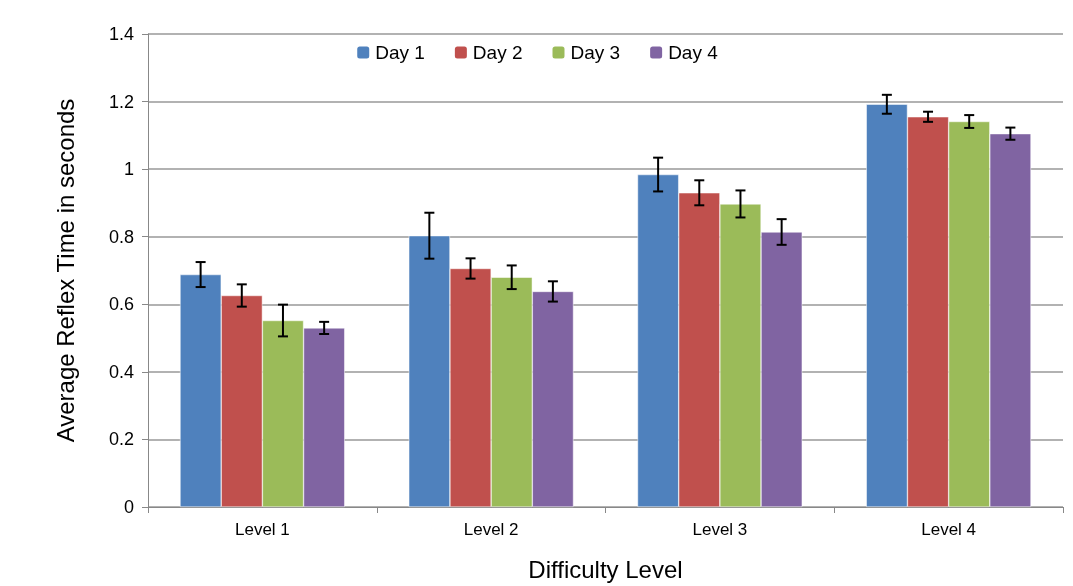 The image size is (1073, 586). Describe the element at coordinates (720, 529) in the screenshot. I see `x-tick-label: Level 3` at that location.